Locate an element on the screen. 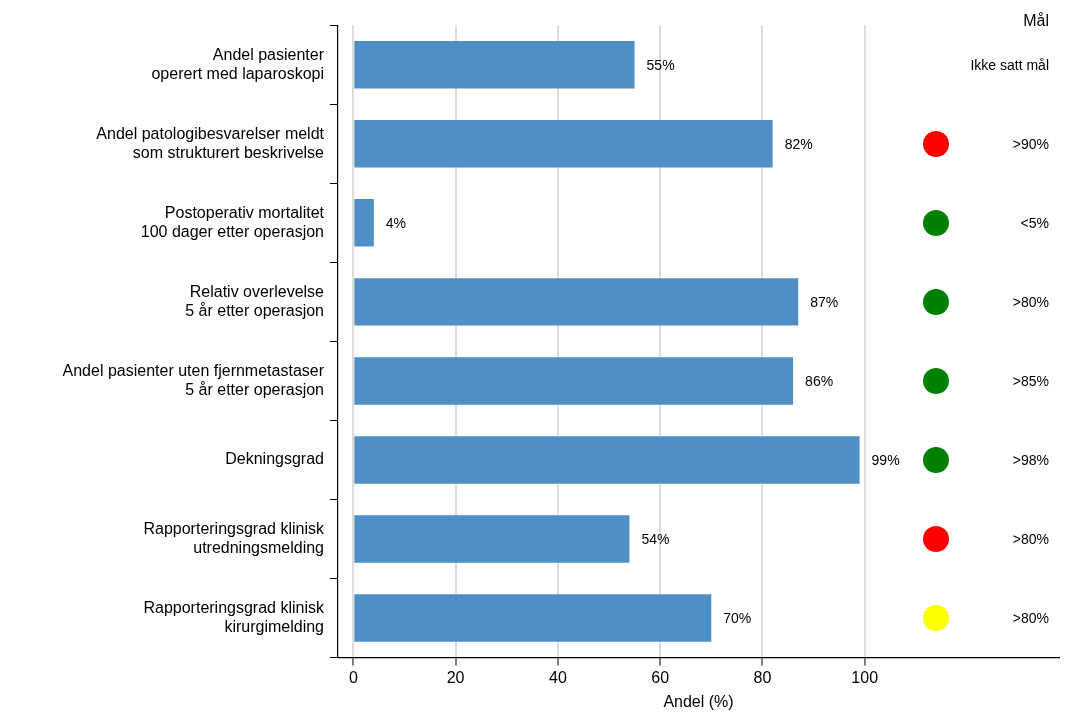 The image size is (1067, 718). y-tick-label: Andel patologibesvarelser meldt som strukturert beskrivelse is located at coordinates (210, 142).